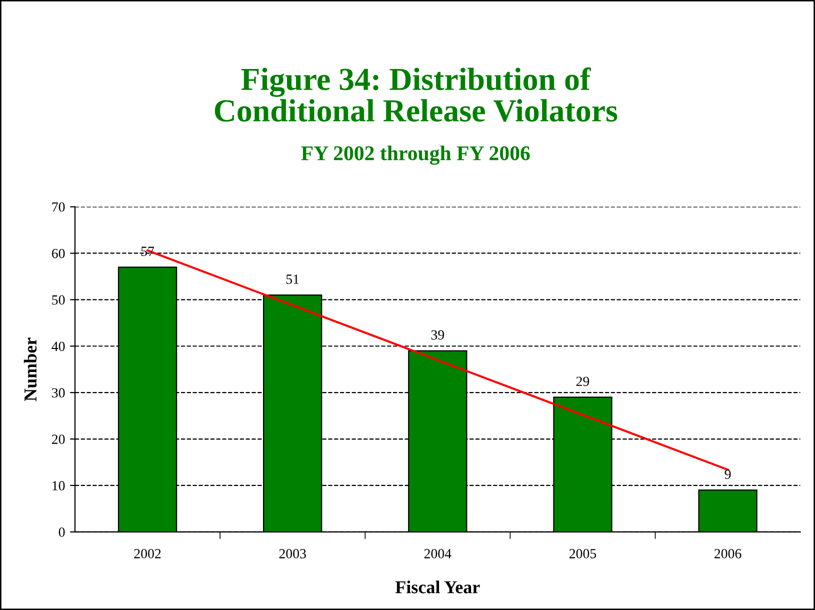 Image resolution: width=815 pixels, height=610 pixels. I want to click on y-tick-label: 20, so click(58, 439).